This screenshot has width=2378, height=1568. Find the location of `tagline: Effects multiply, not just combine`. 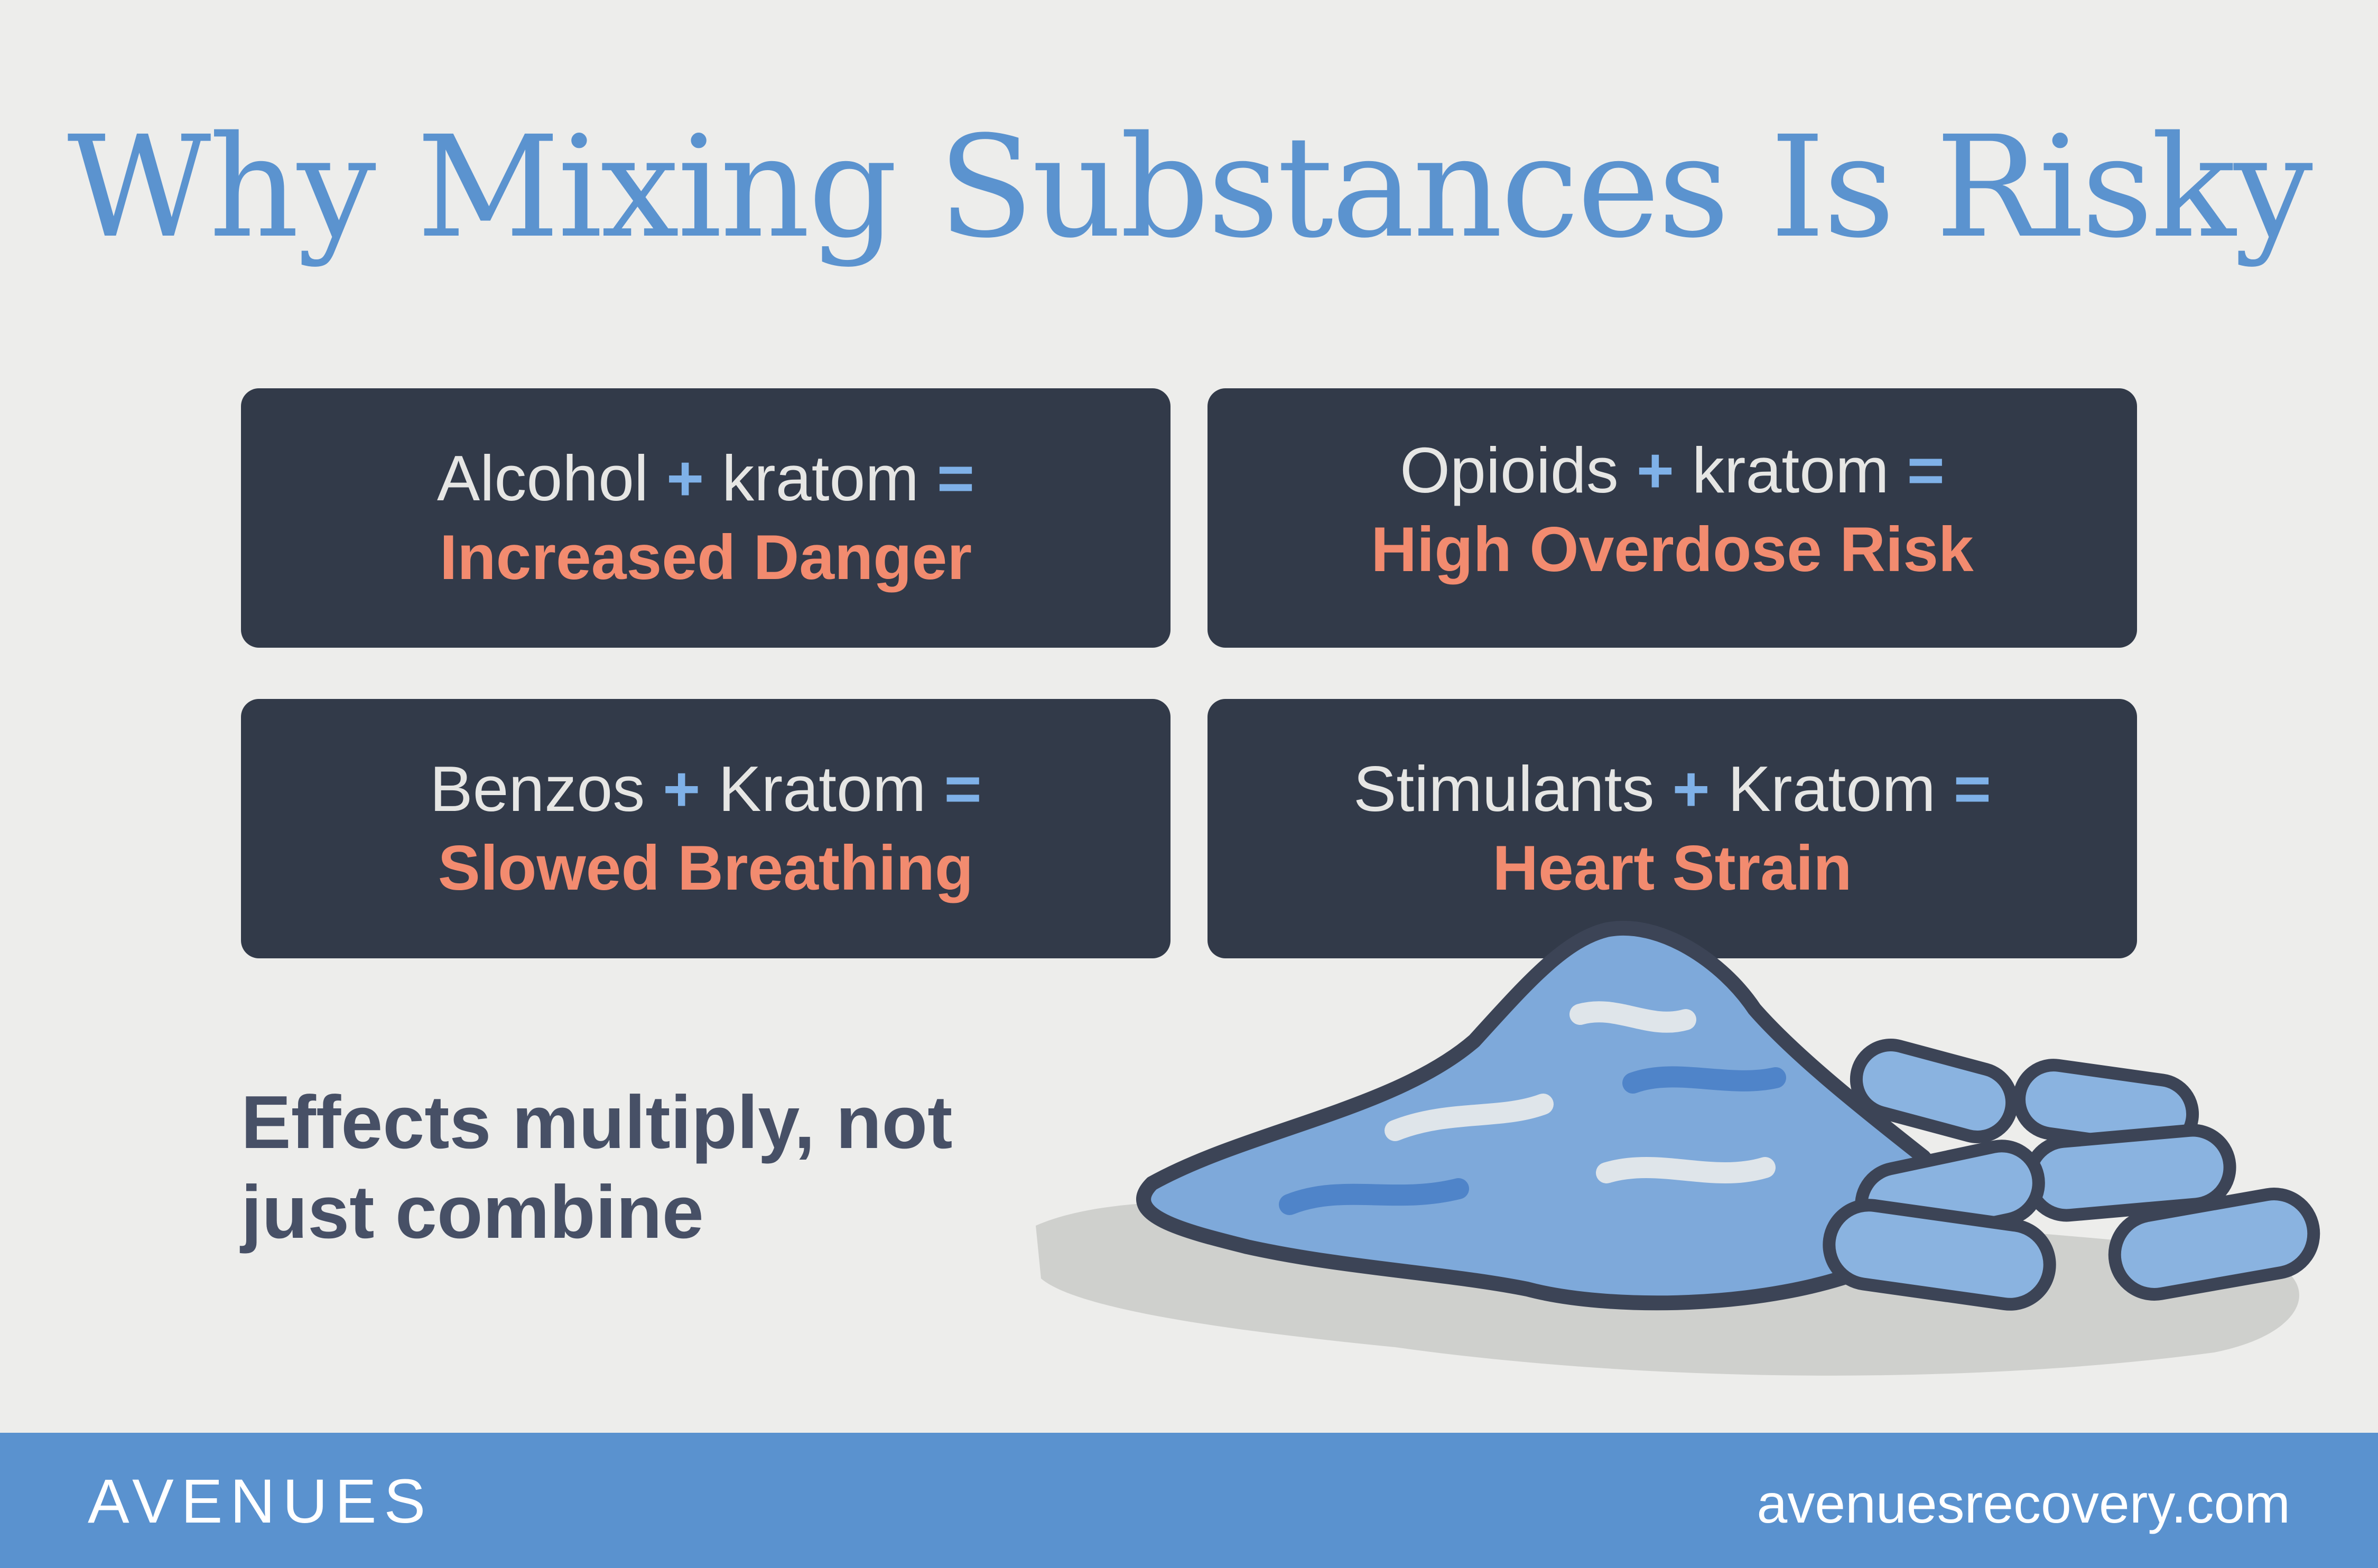

tagline: Effects multiply, not just combine is located at coordinates (597, 1167).